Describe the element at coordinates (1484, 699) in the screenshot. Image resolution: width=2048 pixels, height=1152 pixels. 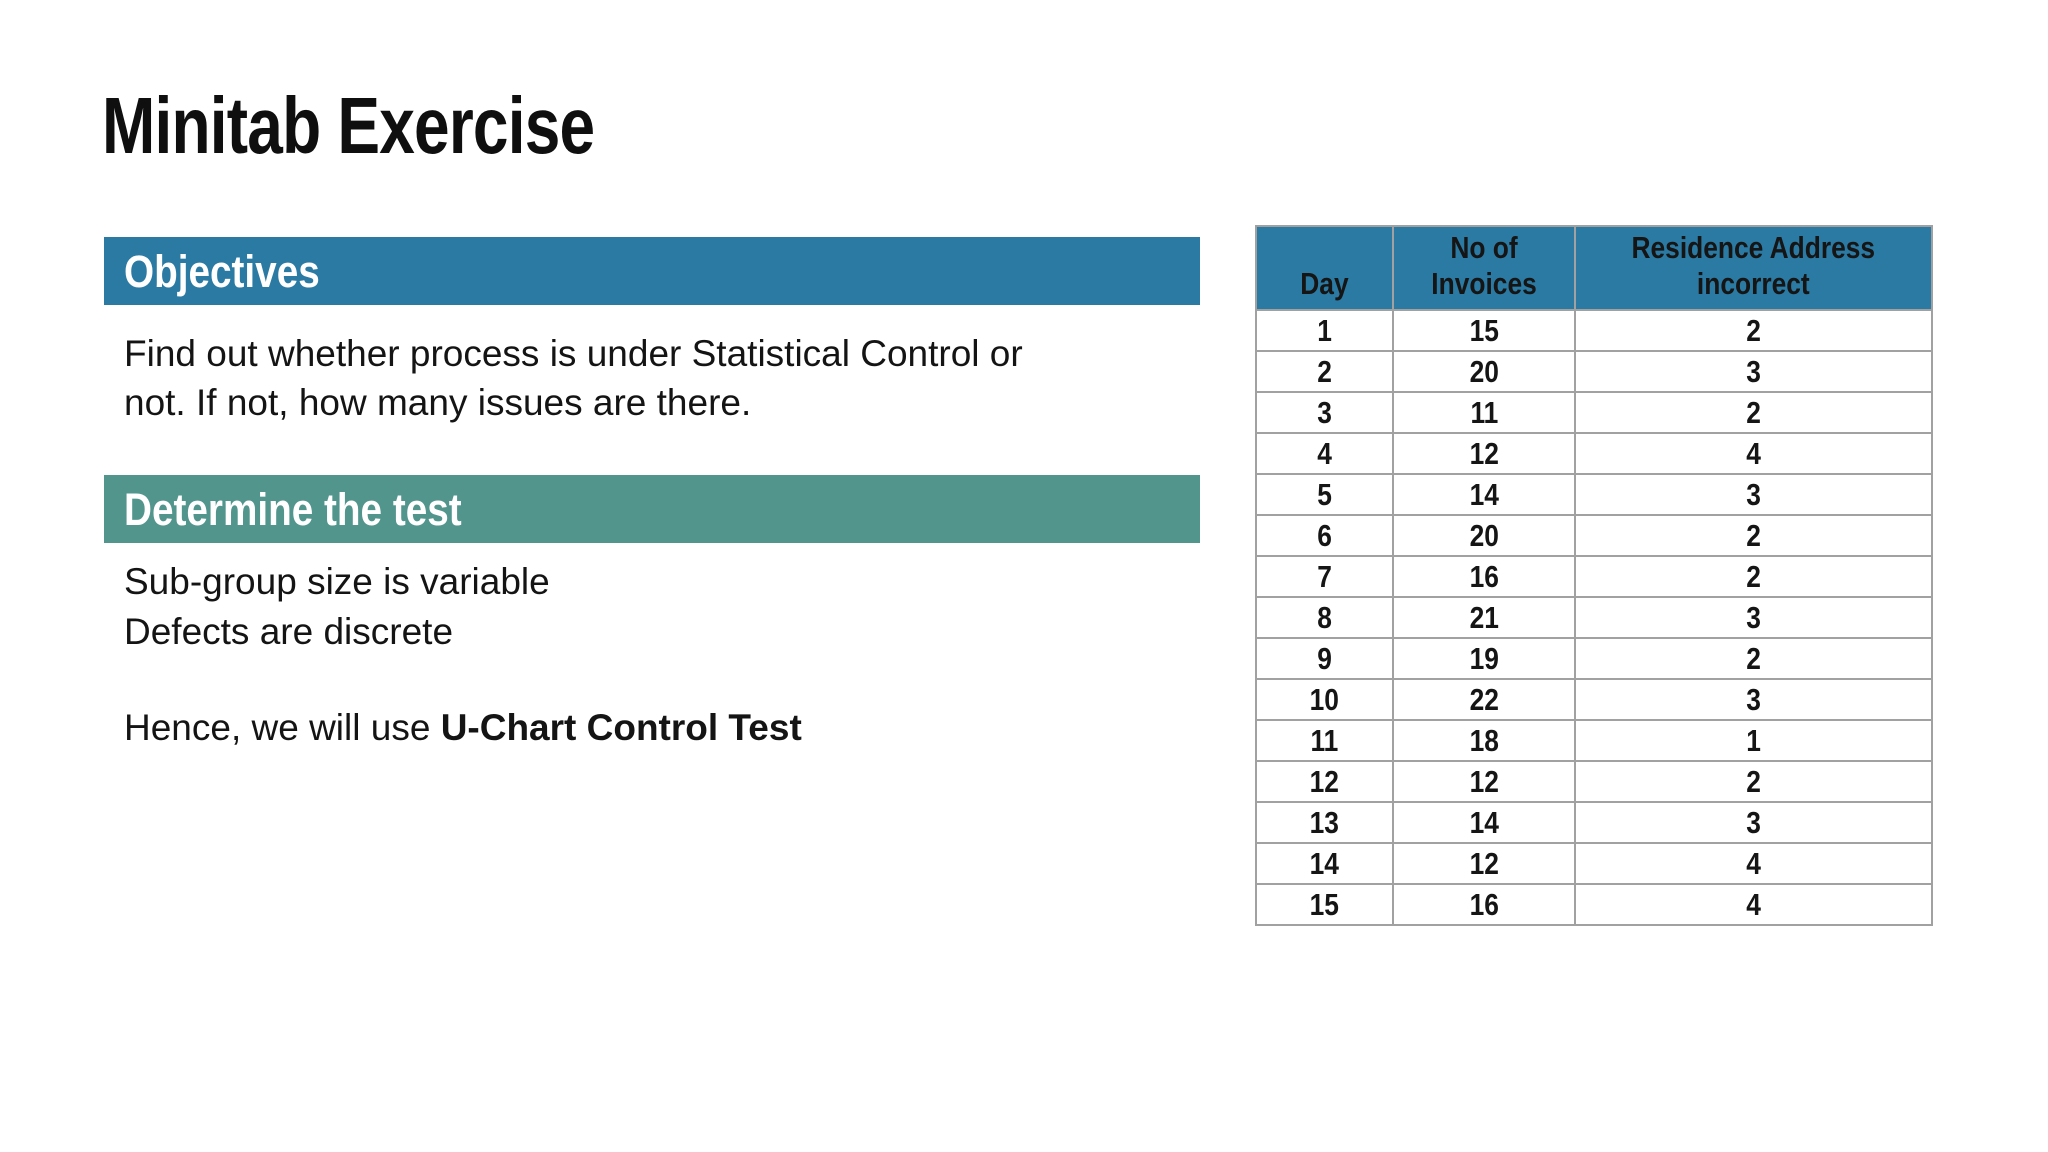
I see `invoices-cell-value: 22` at that location.